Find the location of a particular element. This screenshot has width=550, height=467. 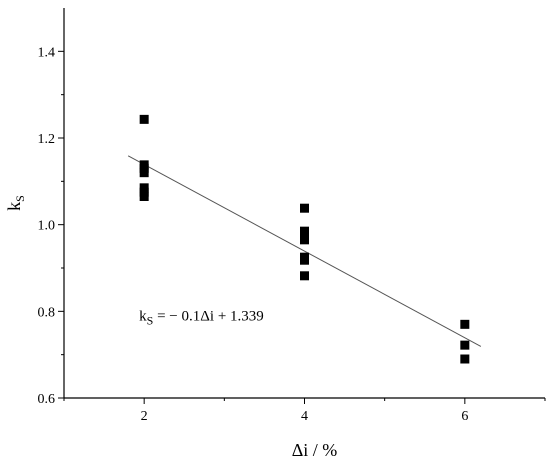

y-axis-title-main: k is located at coordinates (14, 206).